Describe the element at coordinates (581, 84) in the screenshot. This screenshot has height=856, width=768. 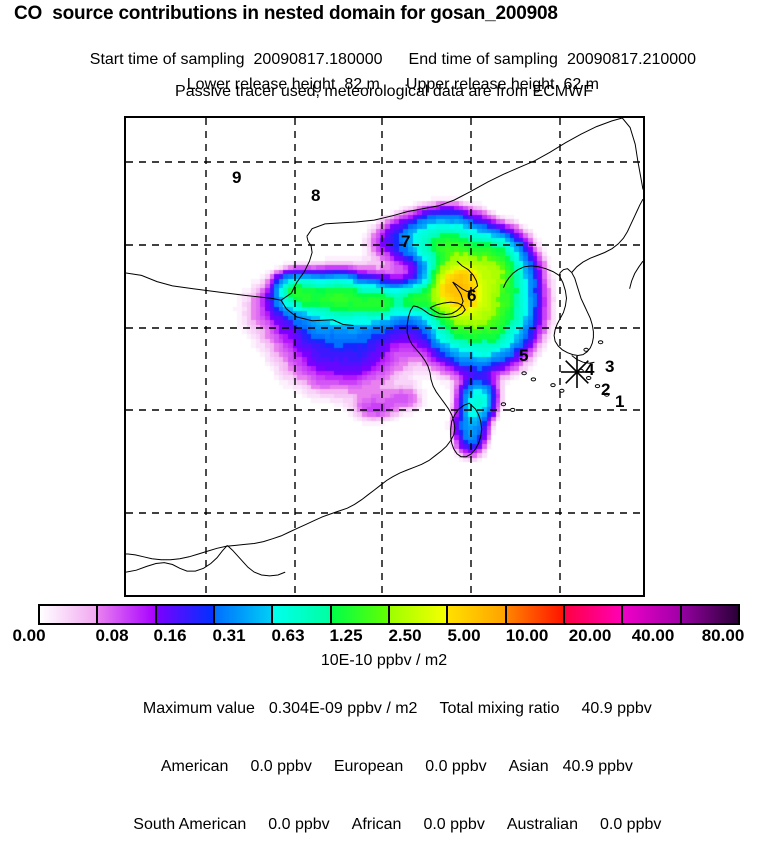
I see `upper-release-value: 62 m` at that location.